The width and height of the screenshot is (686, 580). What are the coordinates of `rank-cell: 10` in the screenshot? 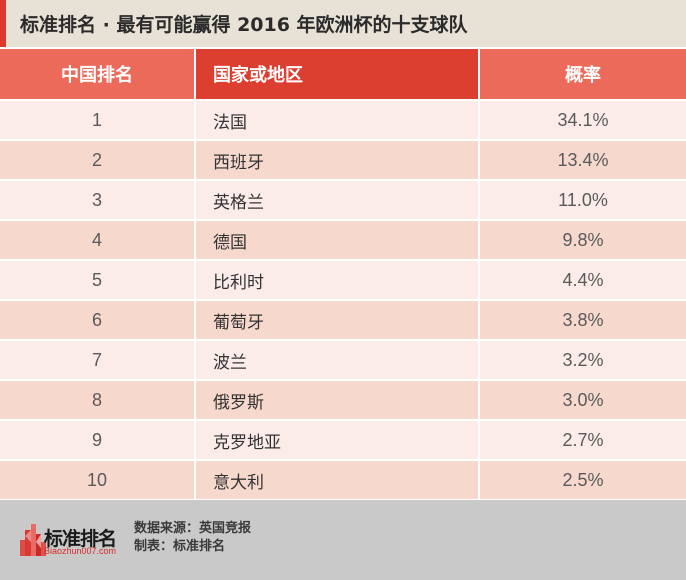 It's located at (98, 480).